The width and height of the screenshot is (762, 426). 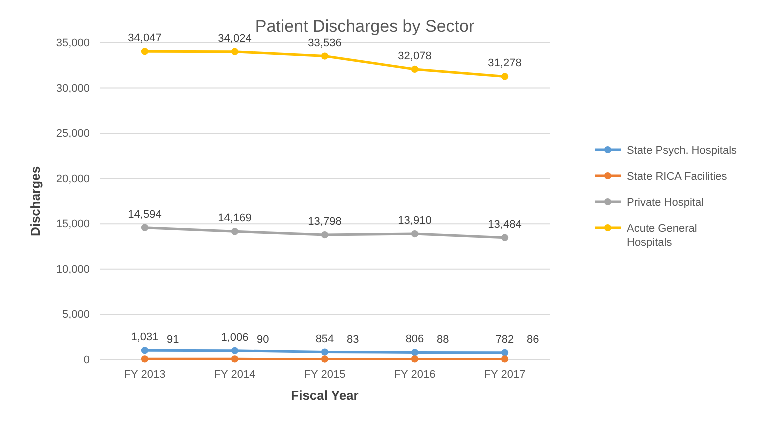 I want to click on y-axis-title: Discharges, so click(x=35, y=201).